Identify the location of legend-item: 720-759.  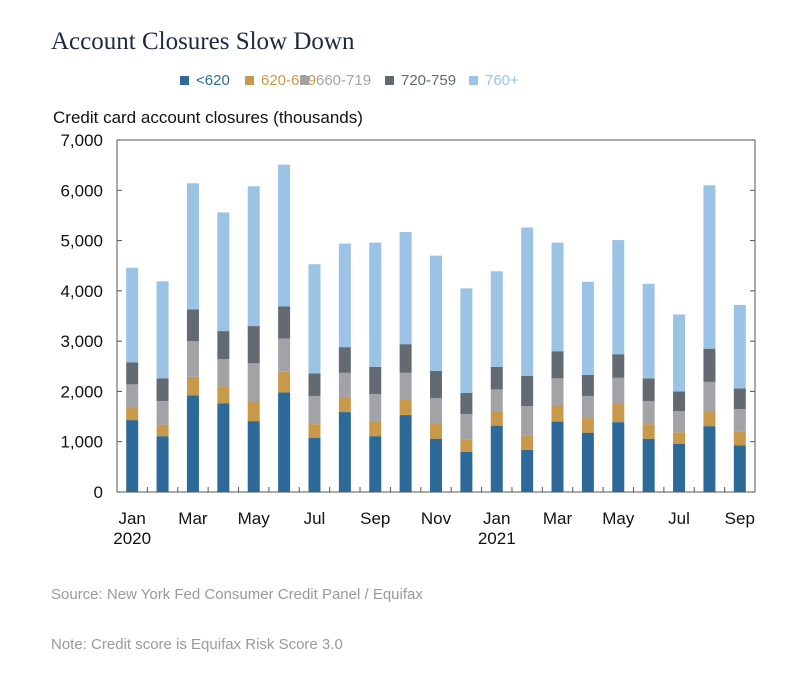
(420, 80).